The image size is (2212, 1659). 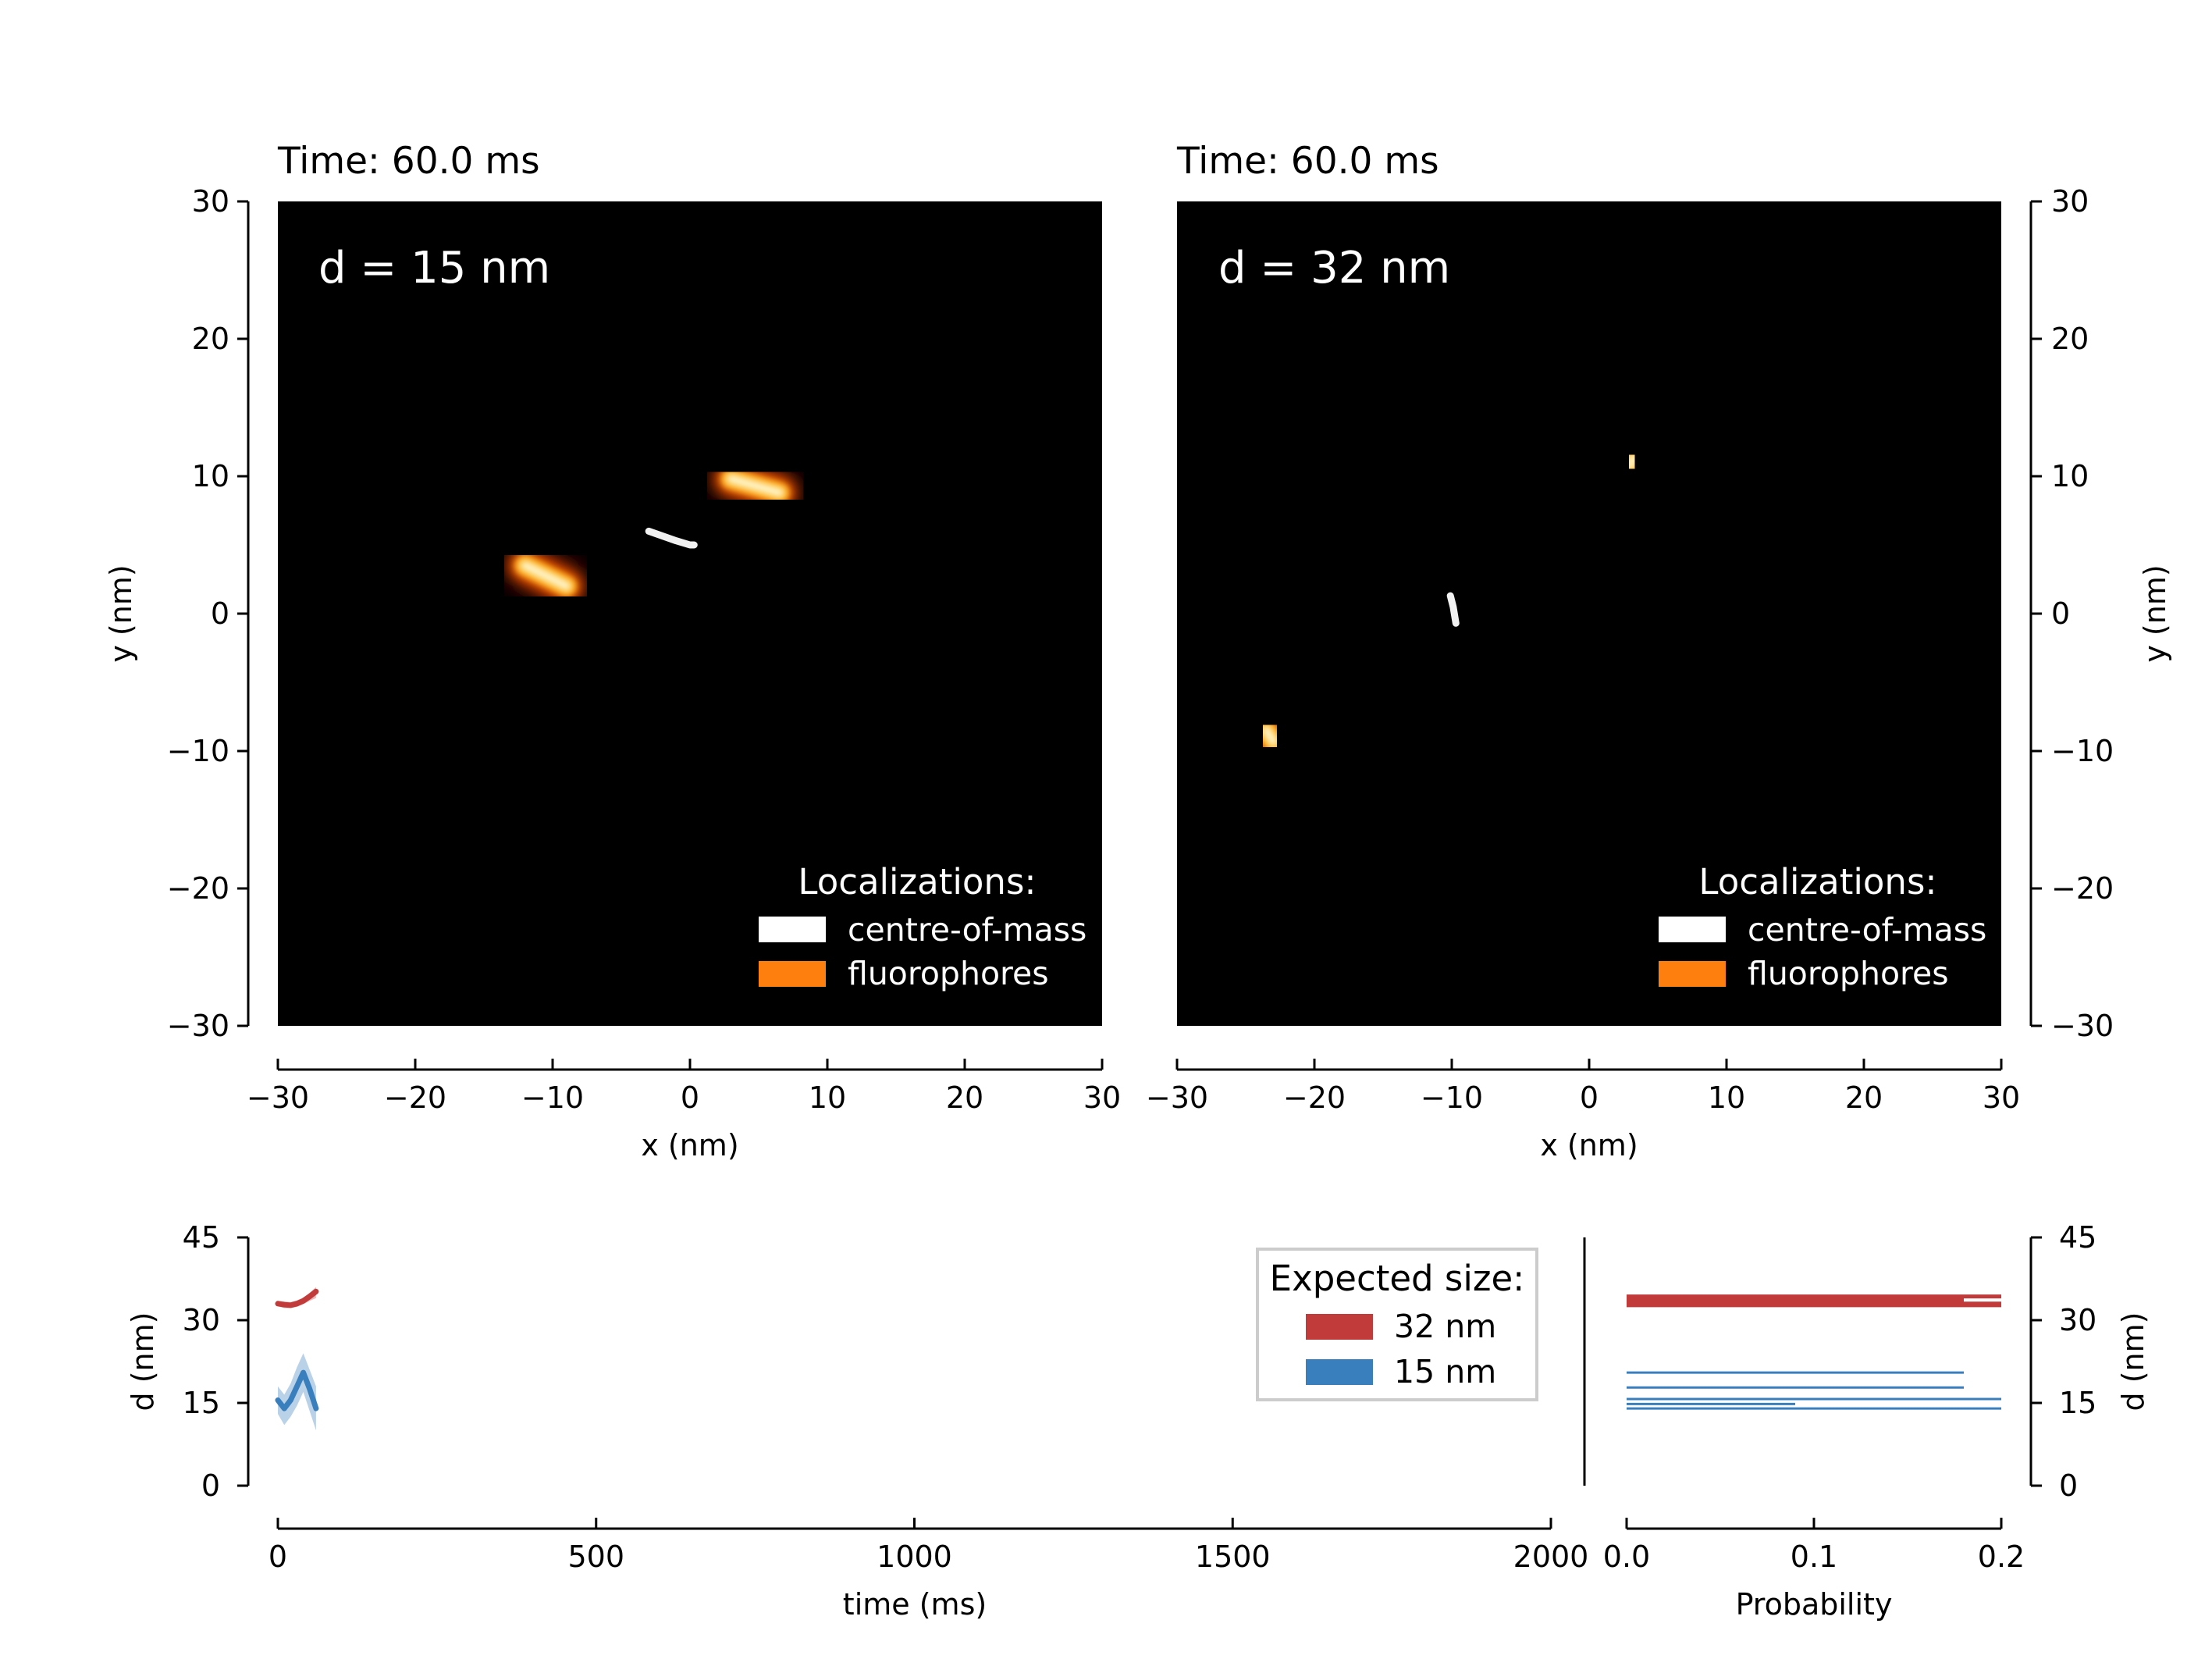 I want to click on timeseries-legend-frame, so click(x=1397, y=1324).